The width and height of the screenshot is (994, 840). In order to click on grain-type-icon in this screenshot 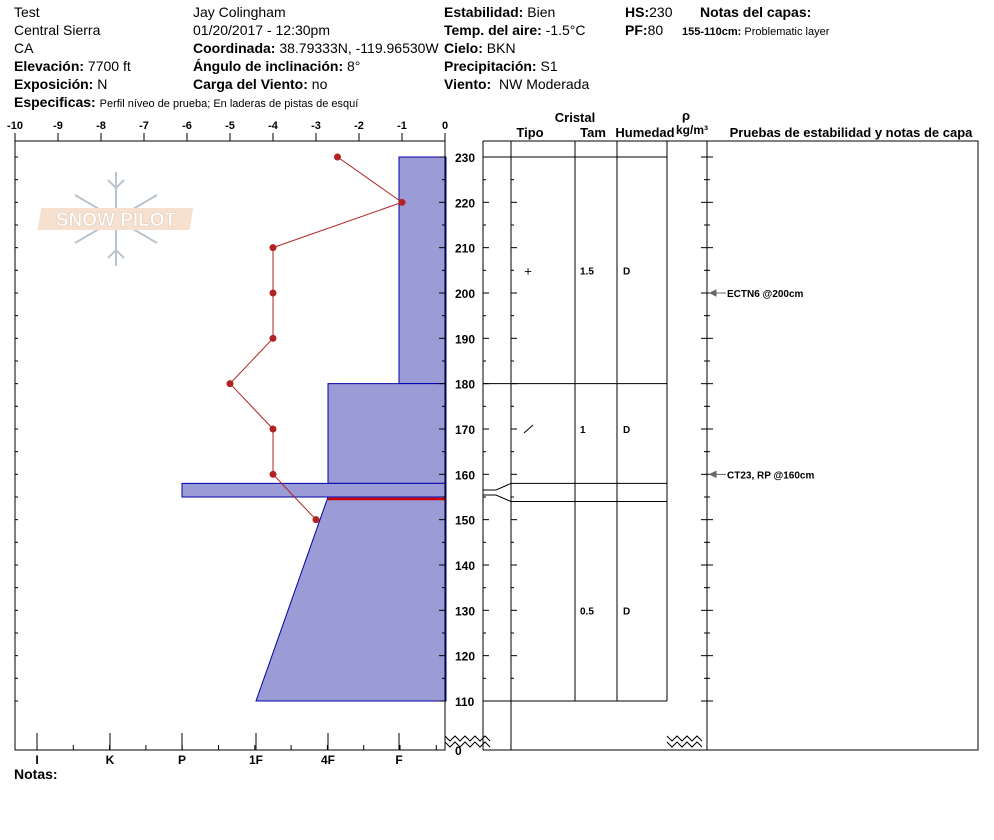, I will do `click(528, 429)`.